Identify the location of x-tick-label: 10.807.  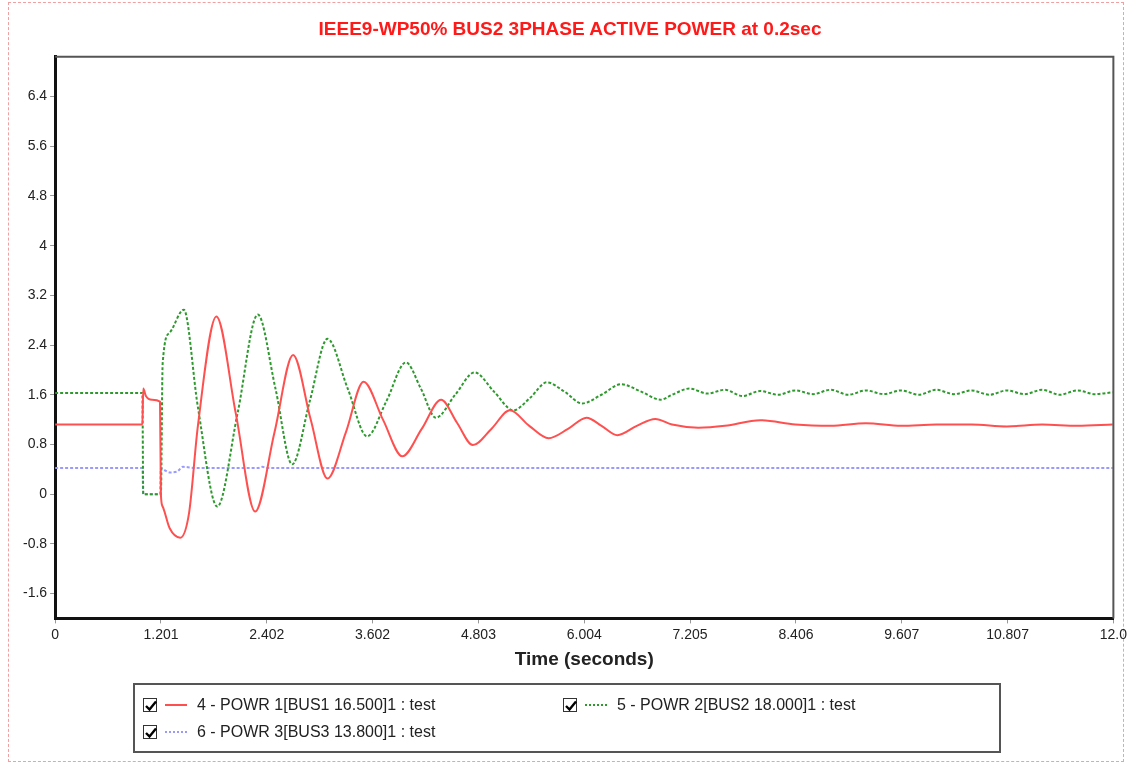
(1008, 633).